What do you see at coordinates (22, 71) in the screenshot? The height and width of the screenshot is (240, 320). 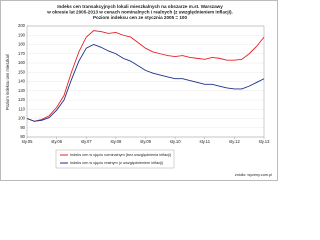 I see `y-tick-label: 150` at bounding box center [22, 71].